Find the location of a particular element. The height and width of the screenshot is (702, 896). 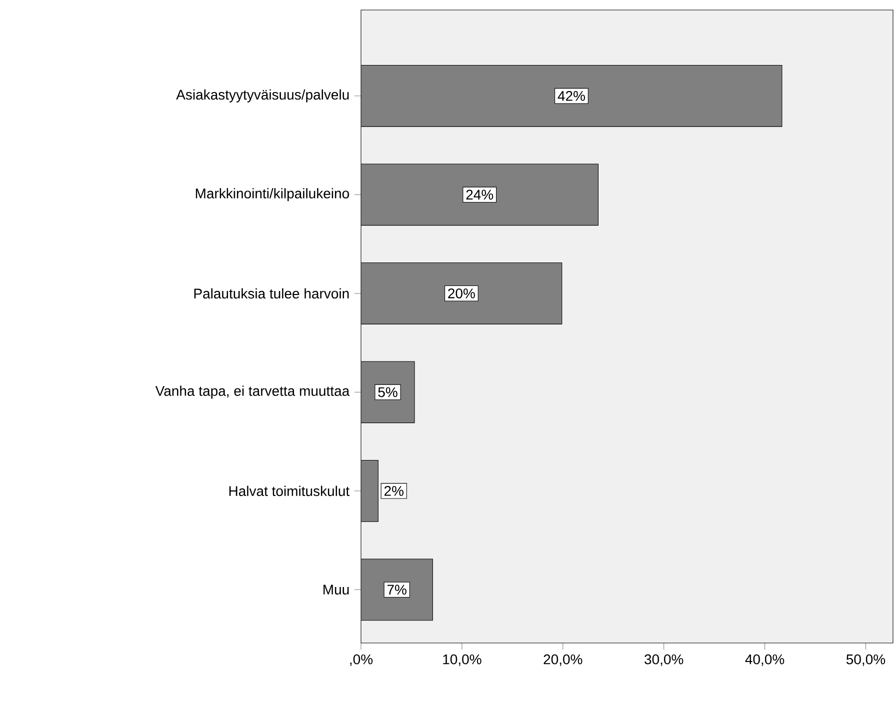

data-label: 7% is located at coordinates (396, 589).